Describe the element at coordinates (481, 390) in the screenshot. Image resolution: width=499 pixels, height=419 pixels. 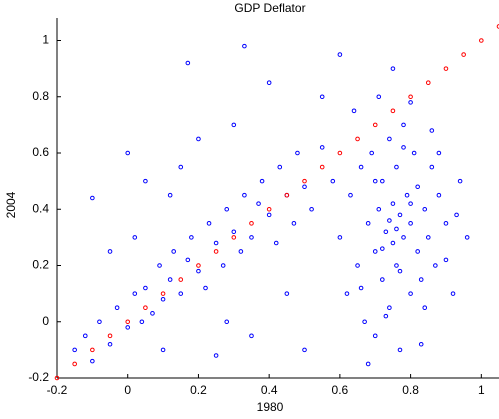
I see `x-tick-label: 1` at that location.